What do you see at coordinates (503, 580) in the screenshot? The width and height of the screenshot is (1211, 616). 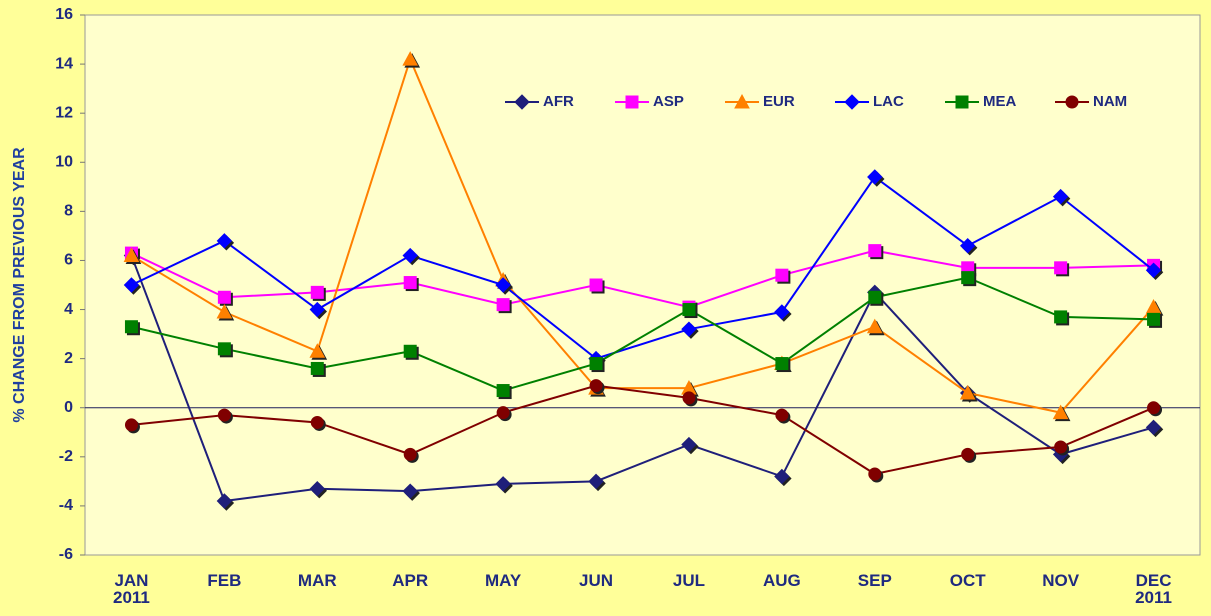 I see `x-tick-label: MAY` at bounding box center [503, 580].